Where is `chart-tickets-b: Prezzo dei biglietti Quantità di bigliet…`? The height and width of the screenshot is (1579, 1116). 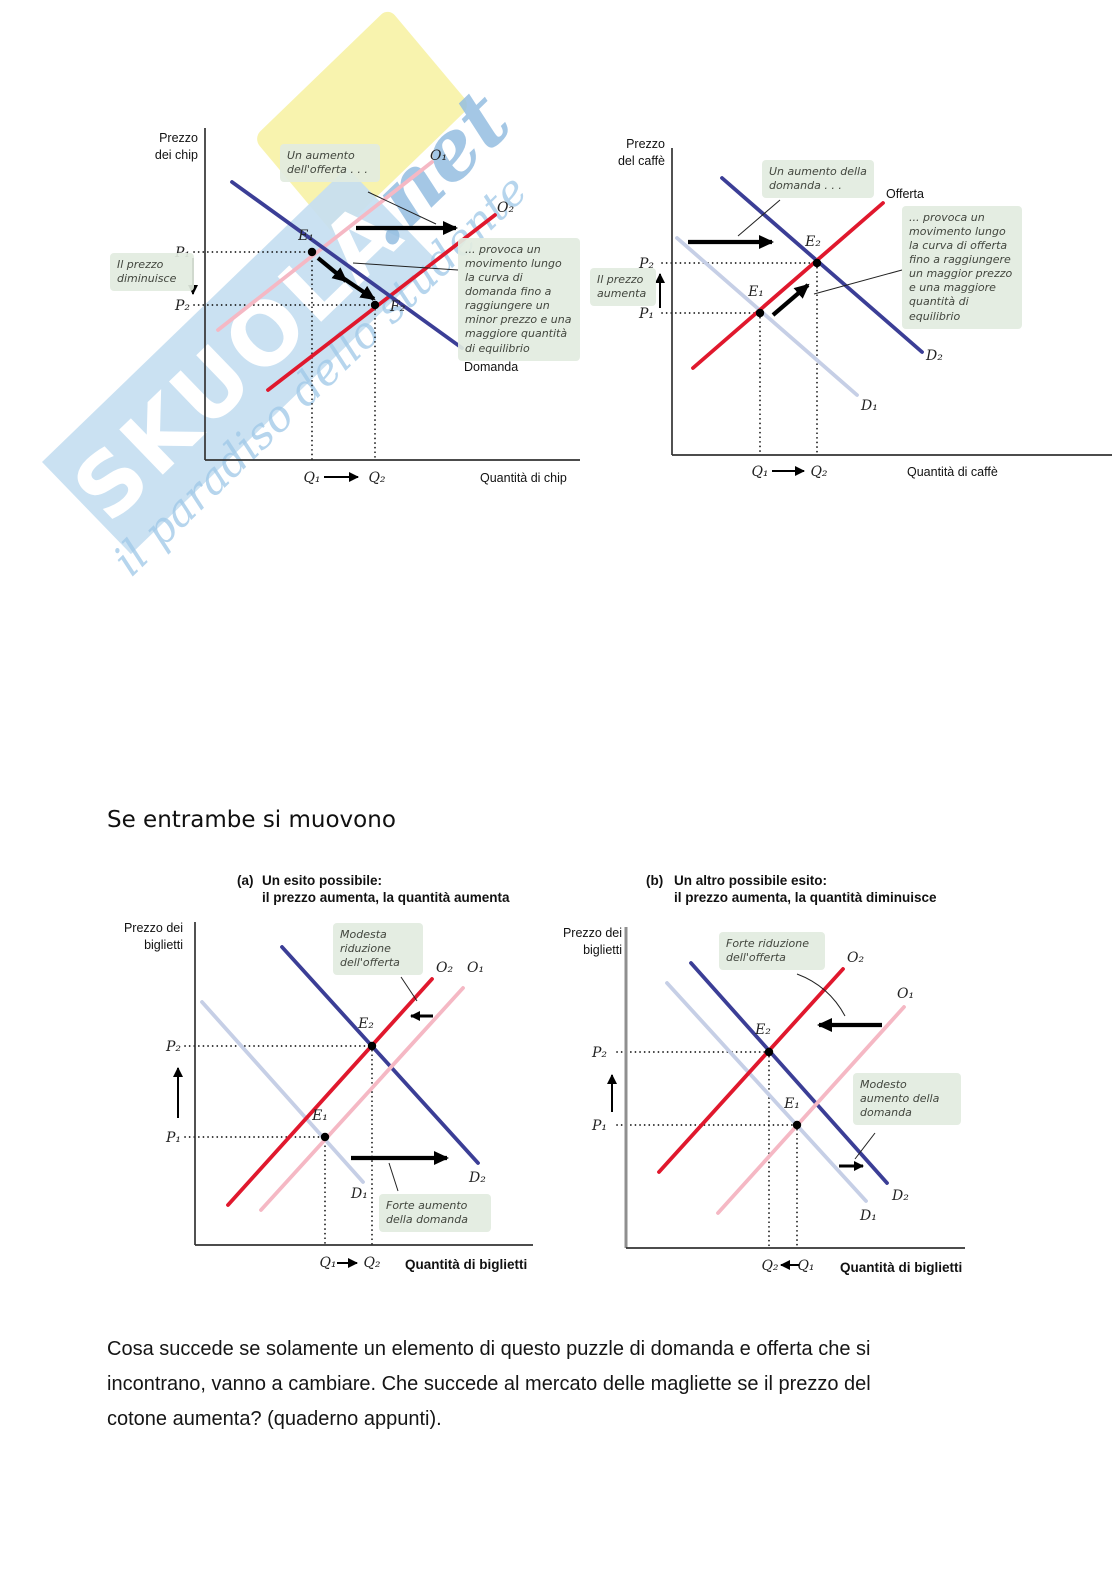 chart-tickets-b: Prezzo dei biglietti Quantità di bigliet… is located at coordinates (780, 1080).